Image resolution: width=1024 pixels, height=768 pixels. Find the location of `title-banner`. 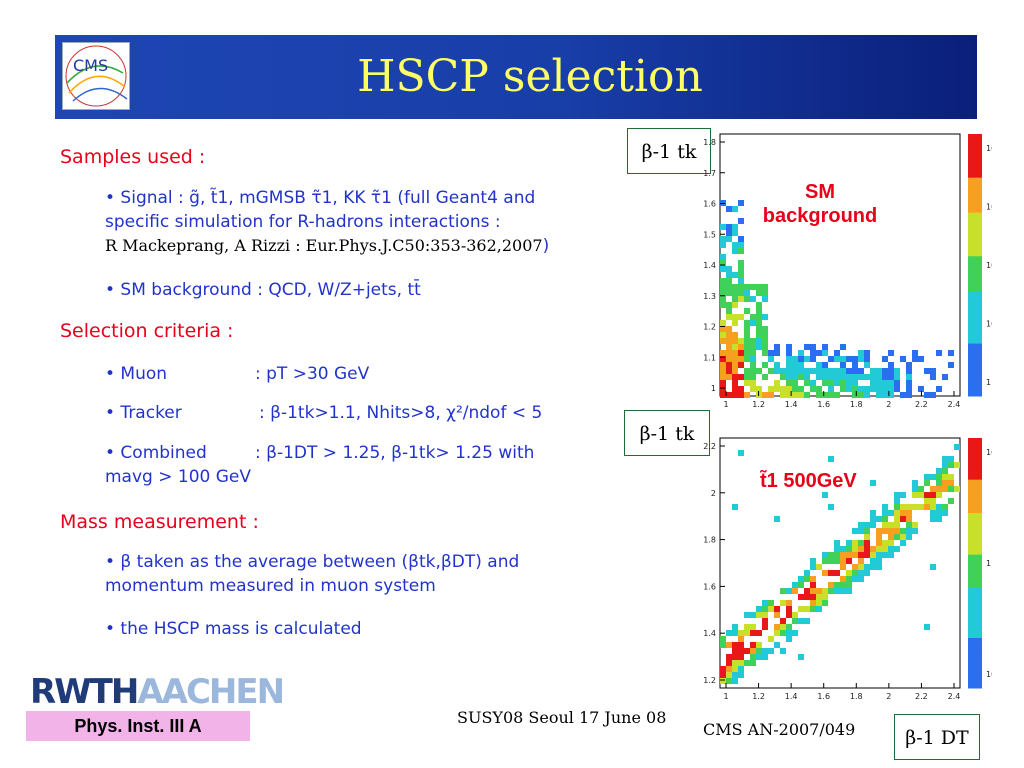

title-banner is located at coordinates (516, 77).